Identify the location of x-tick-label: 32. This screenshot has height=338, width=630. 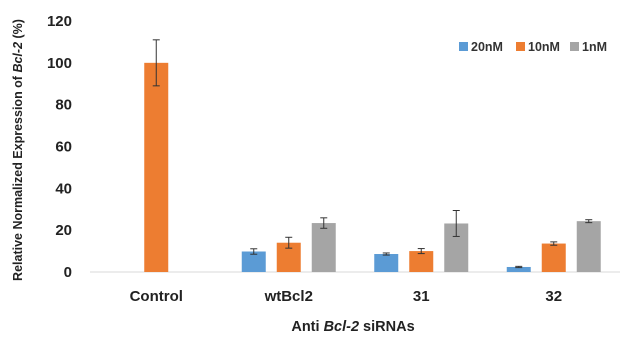
(553, 296).